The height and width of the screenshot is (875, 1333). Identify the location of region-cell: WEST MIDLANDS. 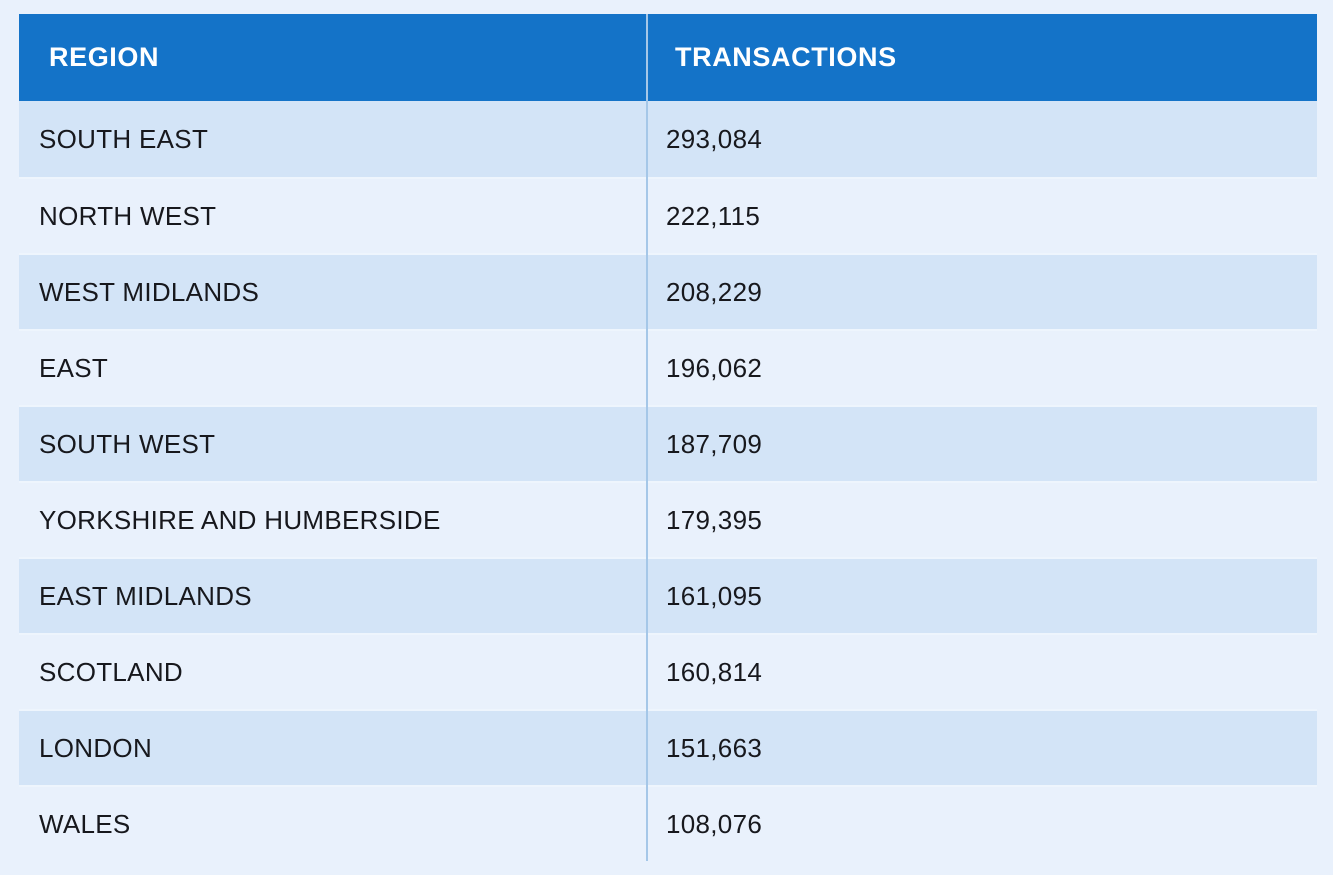
(149, 291).